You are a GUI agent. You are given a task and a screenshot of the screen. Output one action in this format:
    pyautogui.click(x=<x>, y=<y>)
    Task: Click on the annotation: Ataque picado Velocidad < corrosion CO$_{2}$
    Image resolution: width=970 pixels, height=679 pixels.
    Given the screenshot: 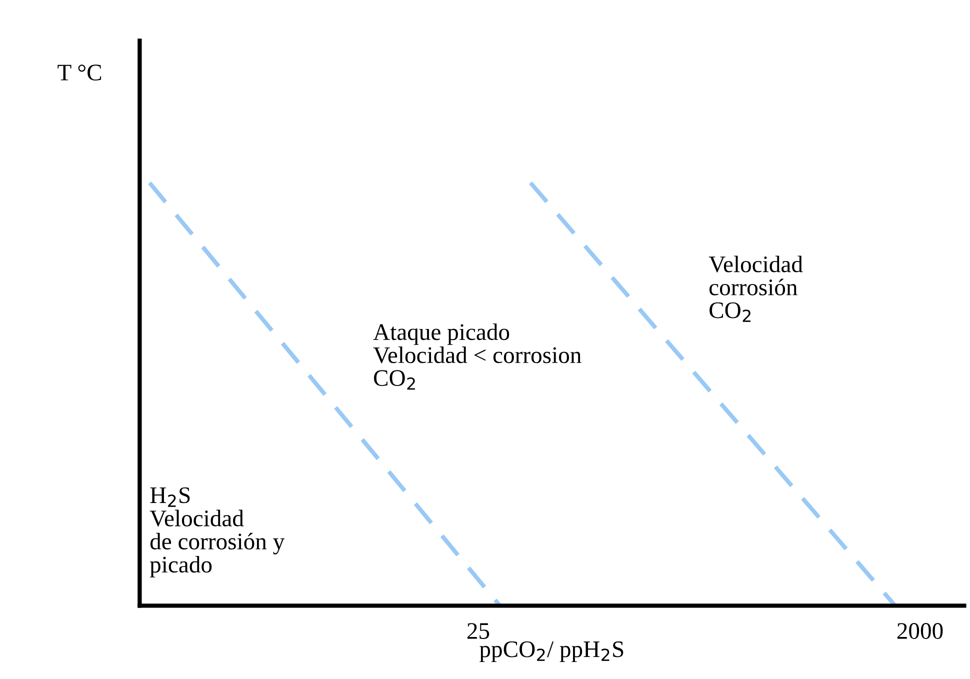 What is the action you would take?
    pyautogui.click(x=477, y=356)
    